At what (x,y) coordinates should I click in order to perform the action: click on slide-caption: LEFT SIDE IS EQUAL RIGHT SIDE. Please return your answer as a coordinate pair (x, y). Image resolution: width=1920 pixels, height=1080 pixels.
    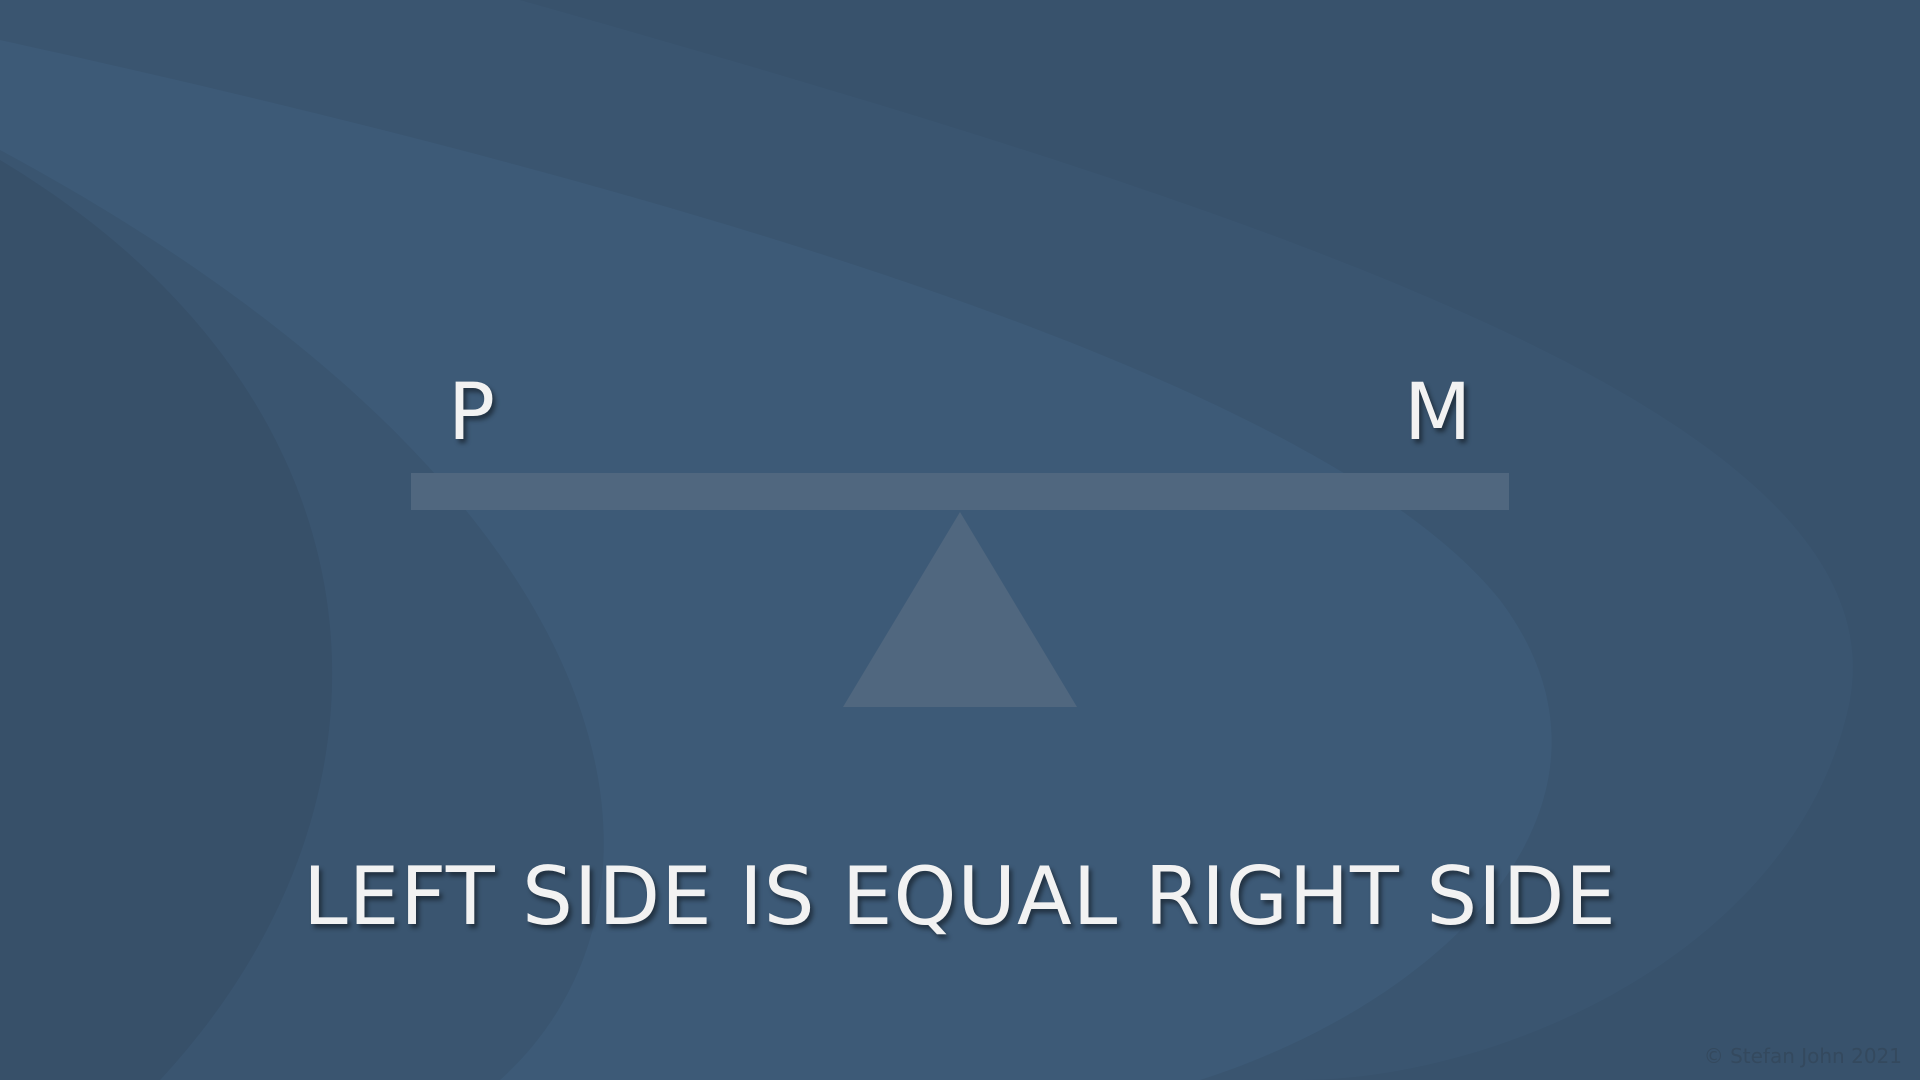
    Looking at the image, I should click on (960, 896).